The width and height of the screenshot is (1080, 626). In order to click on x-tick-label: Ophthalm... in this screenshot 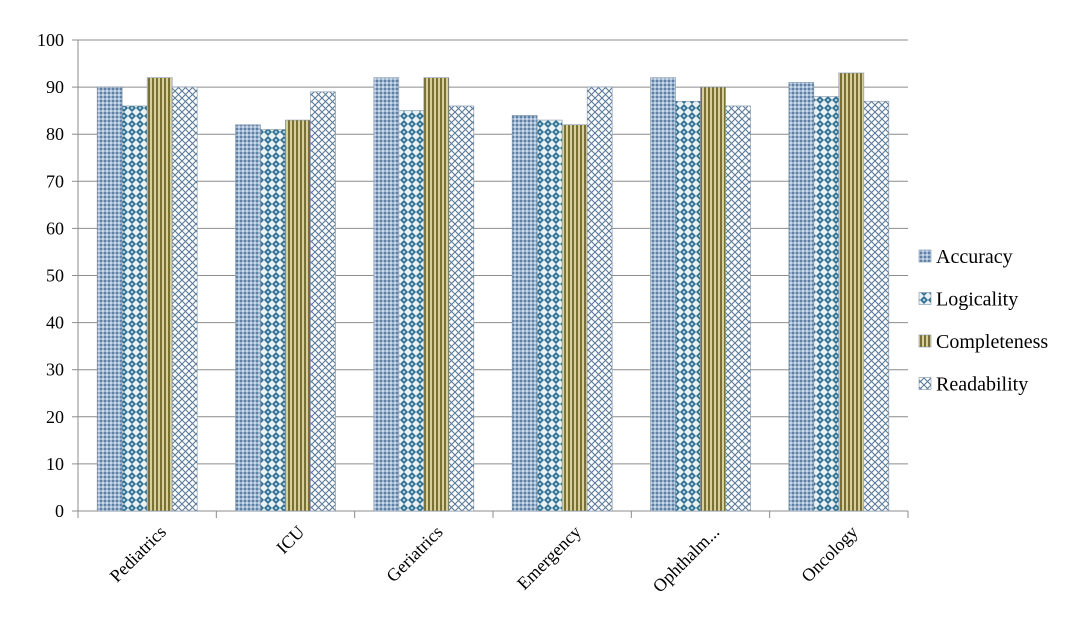, I will do `click(686, 559)`.